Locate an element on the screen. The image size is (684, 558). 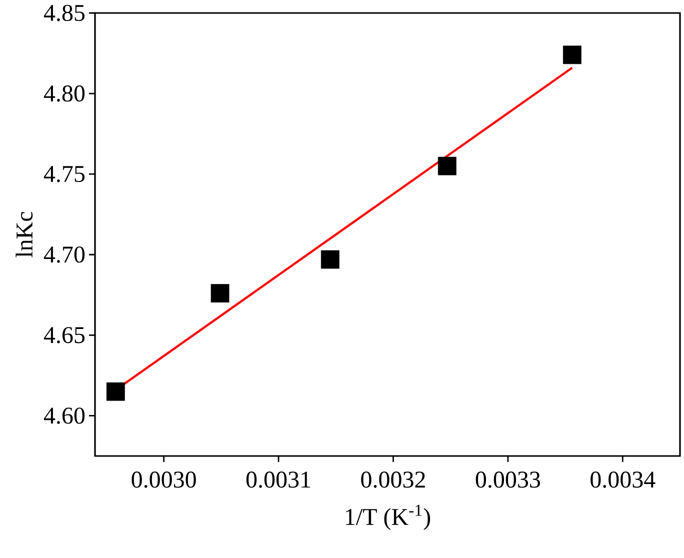
y-tick-label: 4.65 is located at coordinates (64, 335).